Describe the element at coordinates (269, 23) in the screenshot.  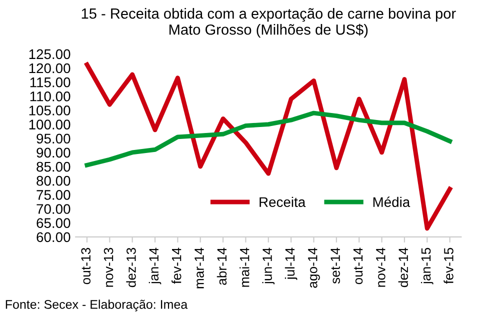
I see `chart-title: 15 - Receita obtida com a exportação de carne bovina por Mato Grosso (Milhões de US$)` at that location.